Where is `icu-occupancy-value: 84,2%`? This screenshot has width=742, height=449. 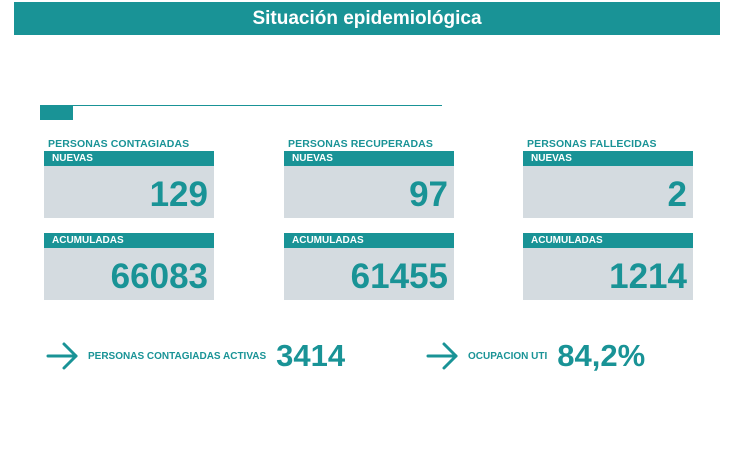 icu-occupancy-value: 84,2% is located at coordinates (601, 355).